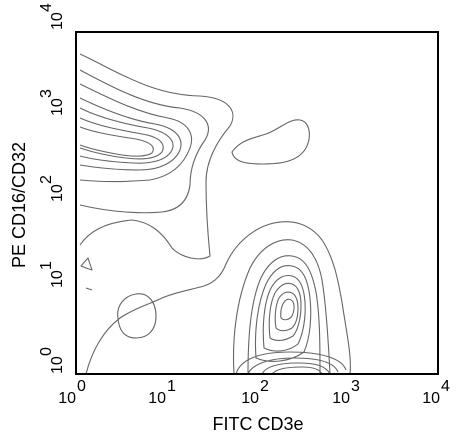 Image resolution: width=458 pixels, height=436 pixels. I want to click on y-axis: 10⁰ 10¹ 10² 10³ 10⁴ PE CD16/CD32, so click(37, 188).